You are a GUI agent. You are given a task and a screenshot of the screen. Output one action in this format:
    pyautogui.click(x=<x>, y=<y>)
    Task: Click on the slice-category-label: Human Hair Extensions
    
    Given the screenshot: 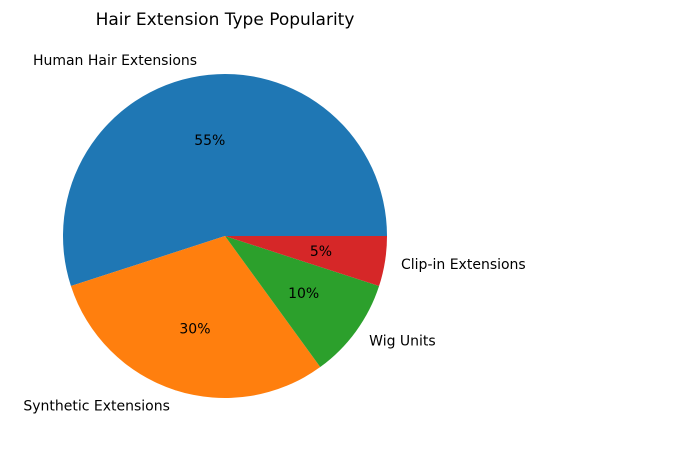 What is the action you would take?
    pyautogui.click(x=115, y=61)
    